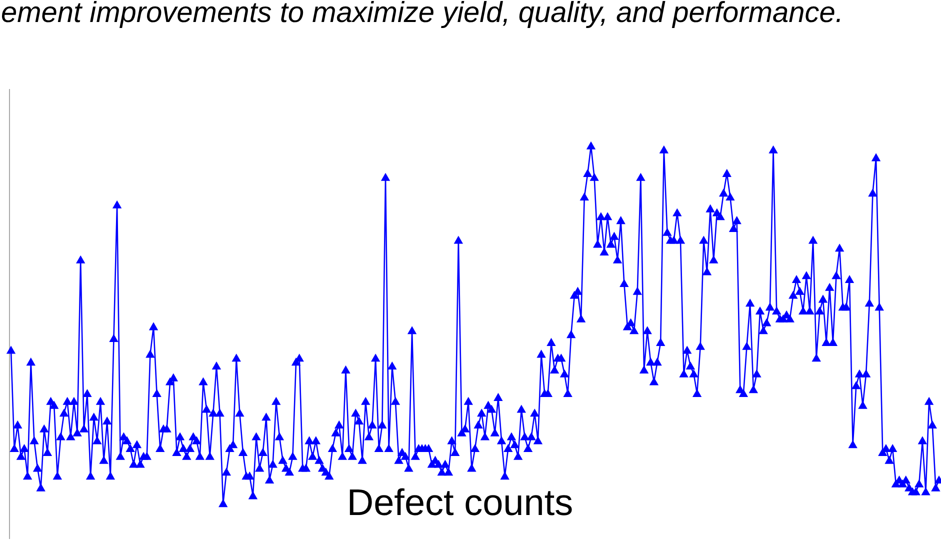  I want to click on chart-title: ement improvements to maximize yield, quality, and performance., so click(422, 14).